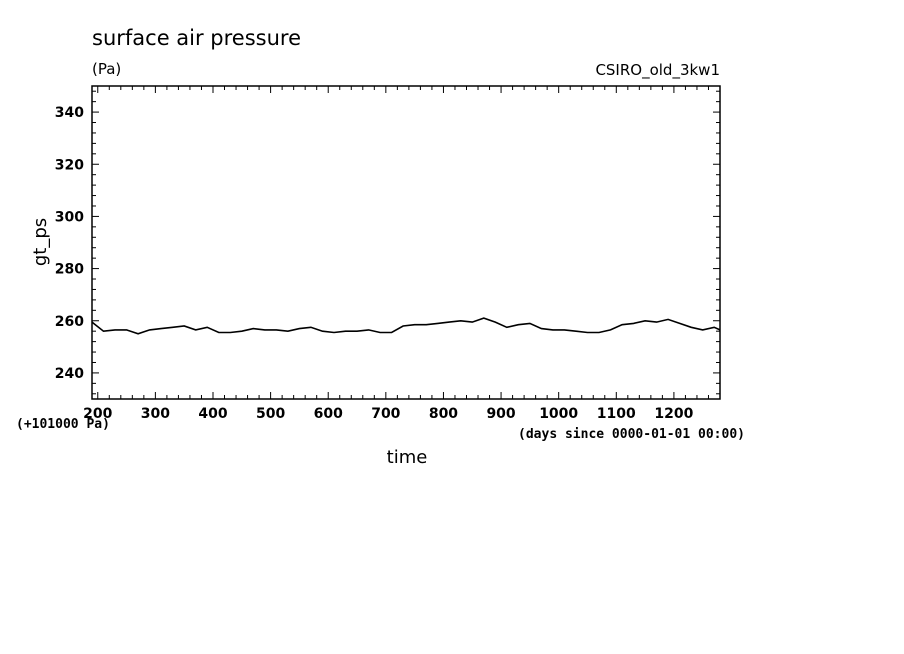  What do you see at coordinates (407, 457) in the screenshot?
I see `x-axis-label: time` at bounding box center [407, 457].